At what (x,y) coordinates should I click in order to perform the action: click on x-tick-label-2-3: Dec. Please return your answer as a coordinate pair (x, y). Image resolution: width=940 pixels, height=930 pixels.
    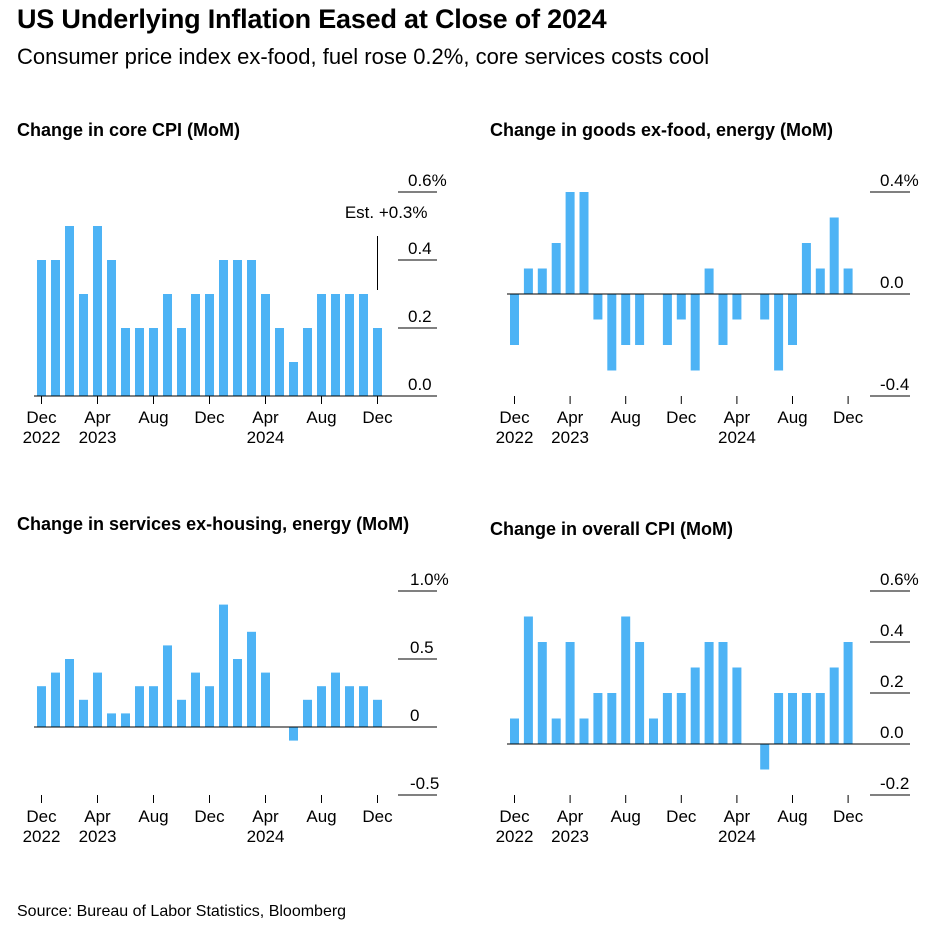
    Looking at the image, I should click on (209, 816).